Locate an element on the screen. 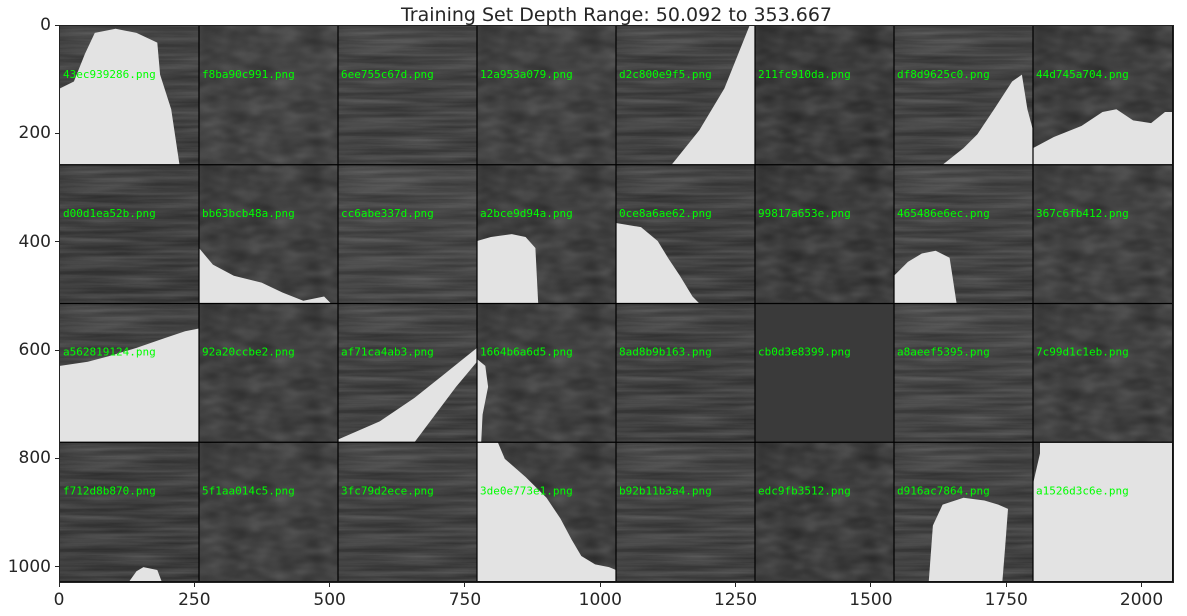 The image size is (1187, 616). tile: b92b11b3a4.png is located at coordinates (685, 511).